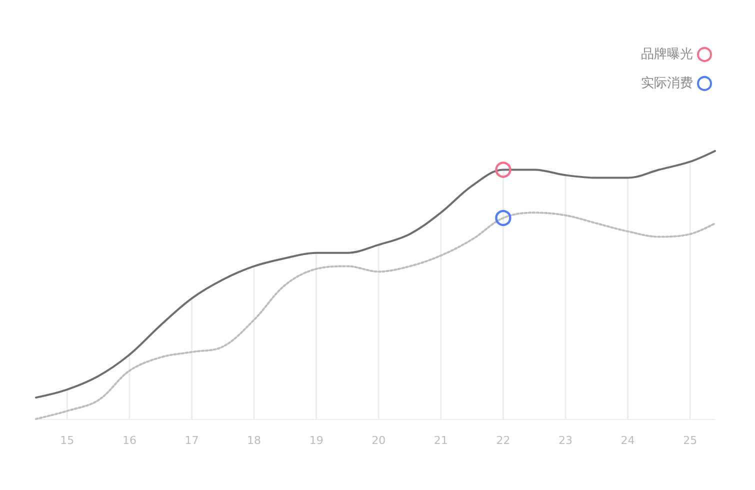 Image resolution: width=755 pixels, height=490 pixels. I want to click on x-tick-label: 19, so click(316, 440).